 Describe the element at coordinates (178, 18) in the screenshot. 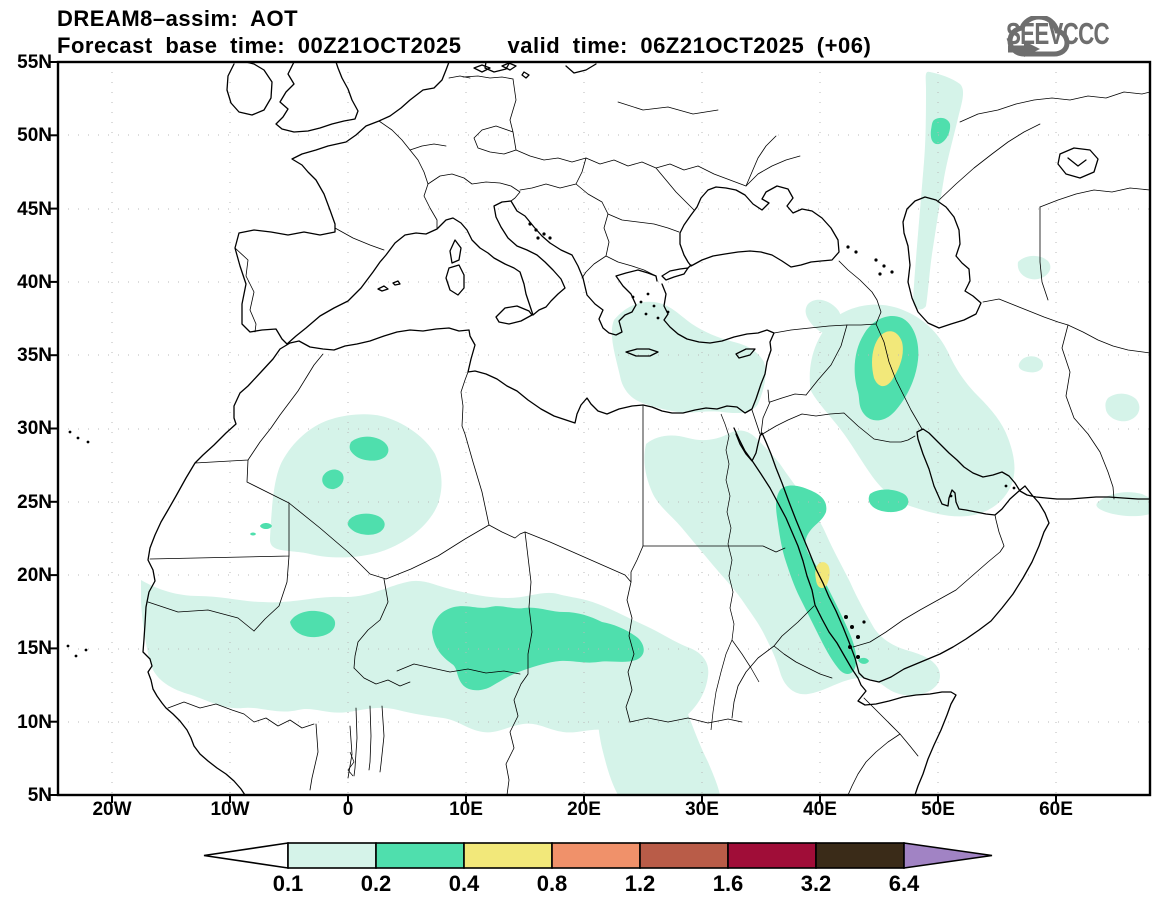

I see `plot-title: DREAM8–assim: AOT` at that location.